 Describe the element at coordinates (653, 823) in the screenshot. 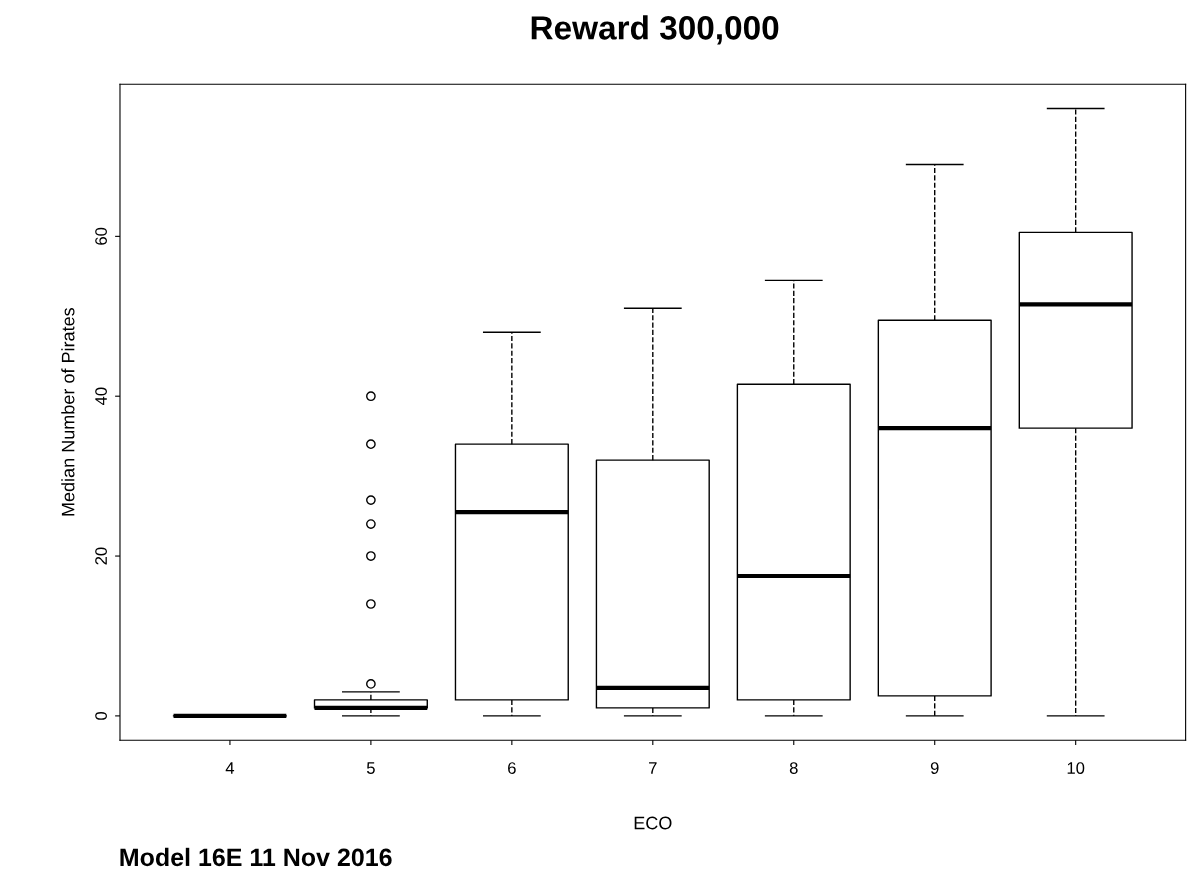

I see `x-axis-title: ECO` at that location.